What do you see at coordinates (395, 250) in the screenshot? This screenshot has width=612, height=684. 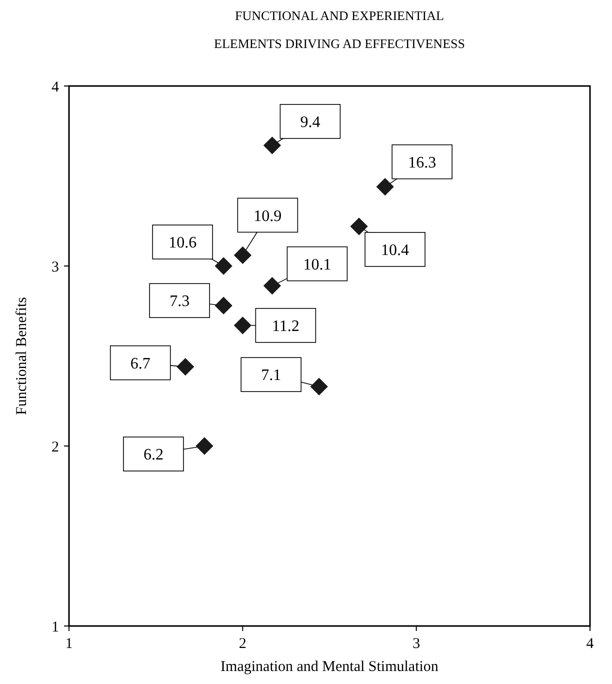 I see `annotation: 10.4` at bounding box center [395, 250].